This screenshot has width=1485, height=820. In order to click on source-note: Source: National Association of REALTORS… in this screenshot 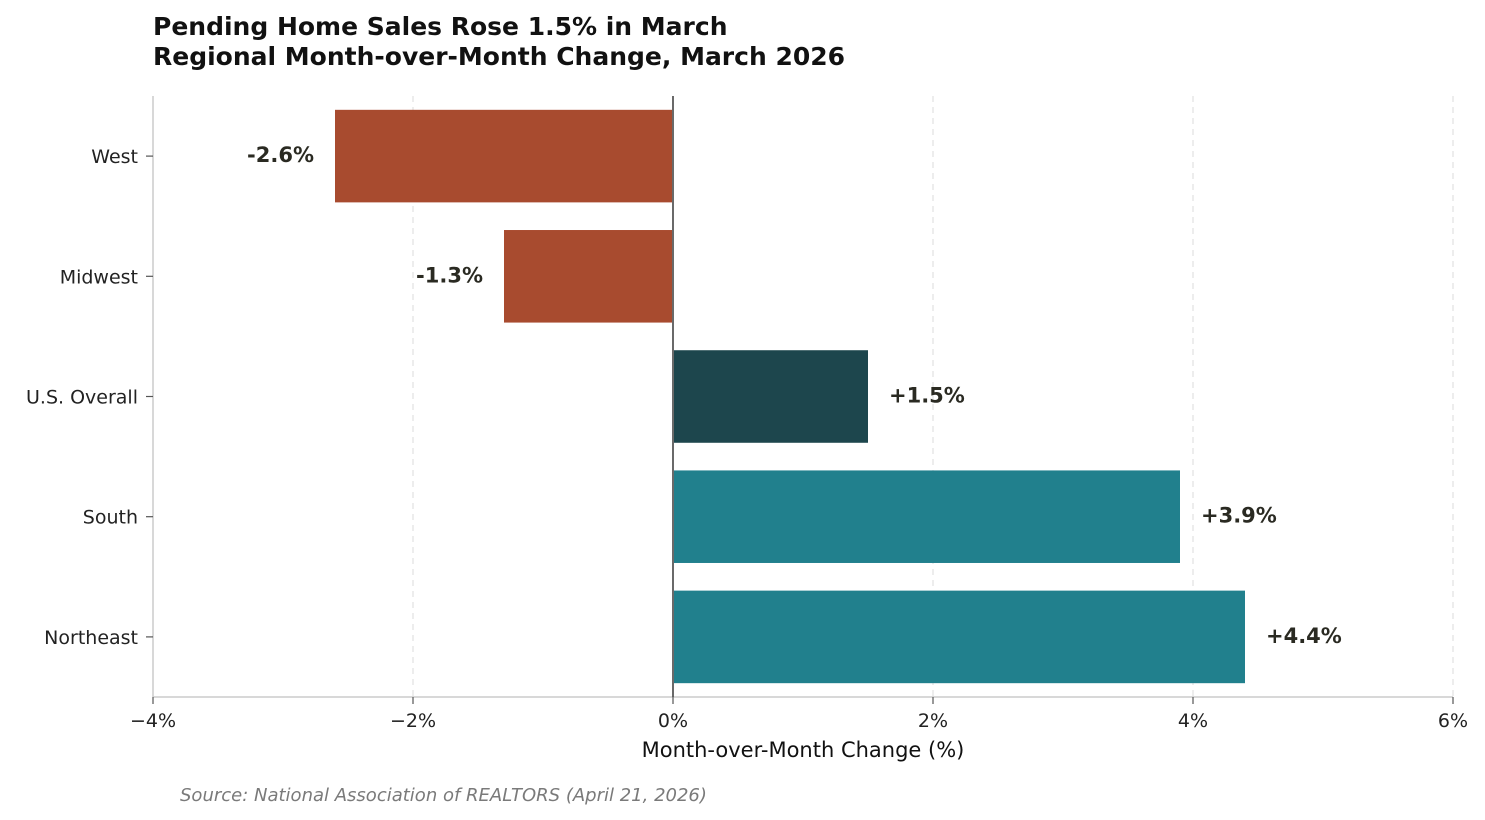, I will do `click(443, 795)`.